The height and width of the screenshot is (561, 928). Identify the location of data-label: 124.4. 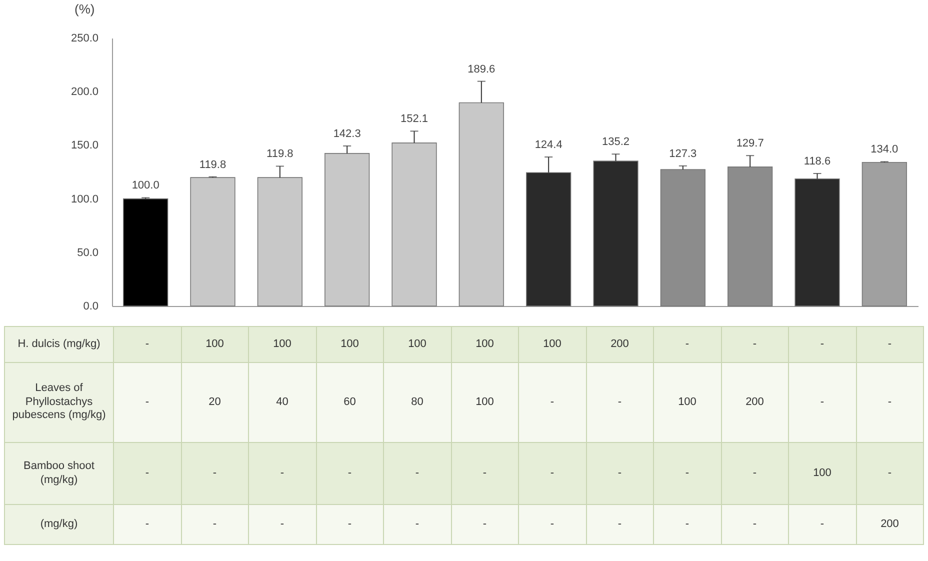
(548, 144).